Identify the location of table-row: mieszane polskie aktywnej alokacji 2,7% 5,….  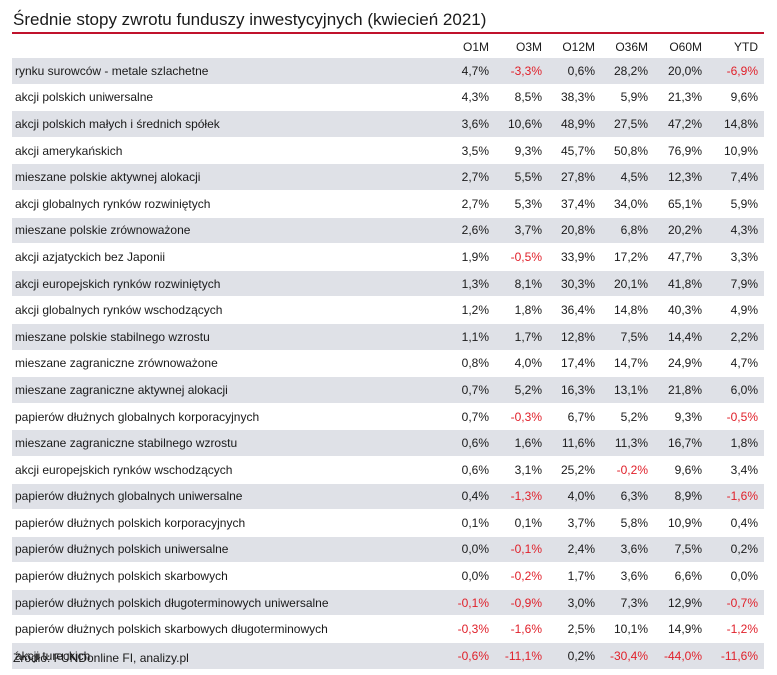
(388, 177).